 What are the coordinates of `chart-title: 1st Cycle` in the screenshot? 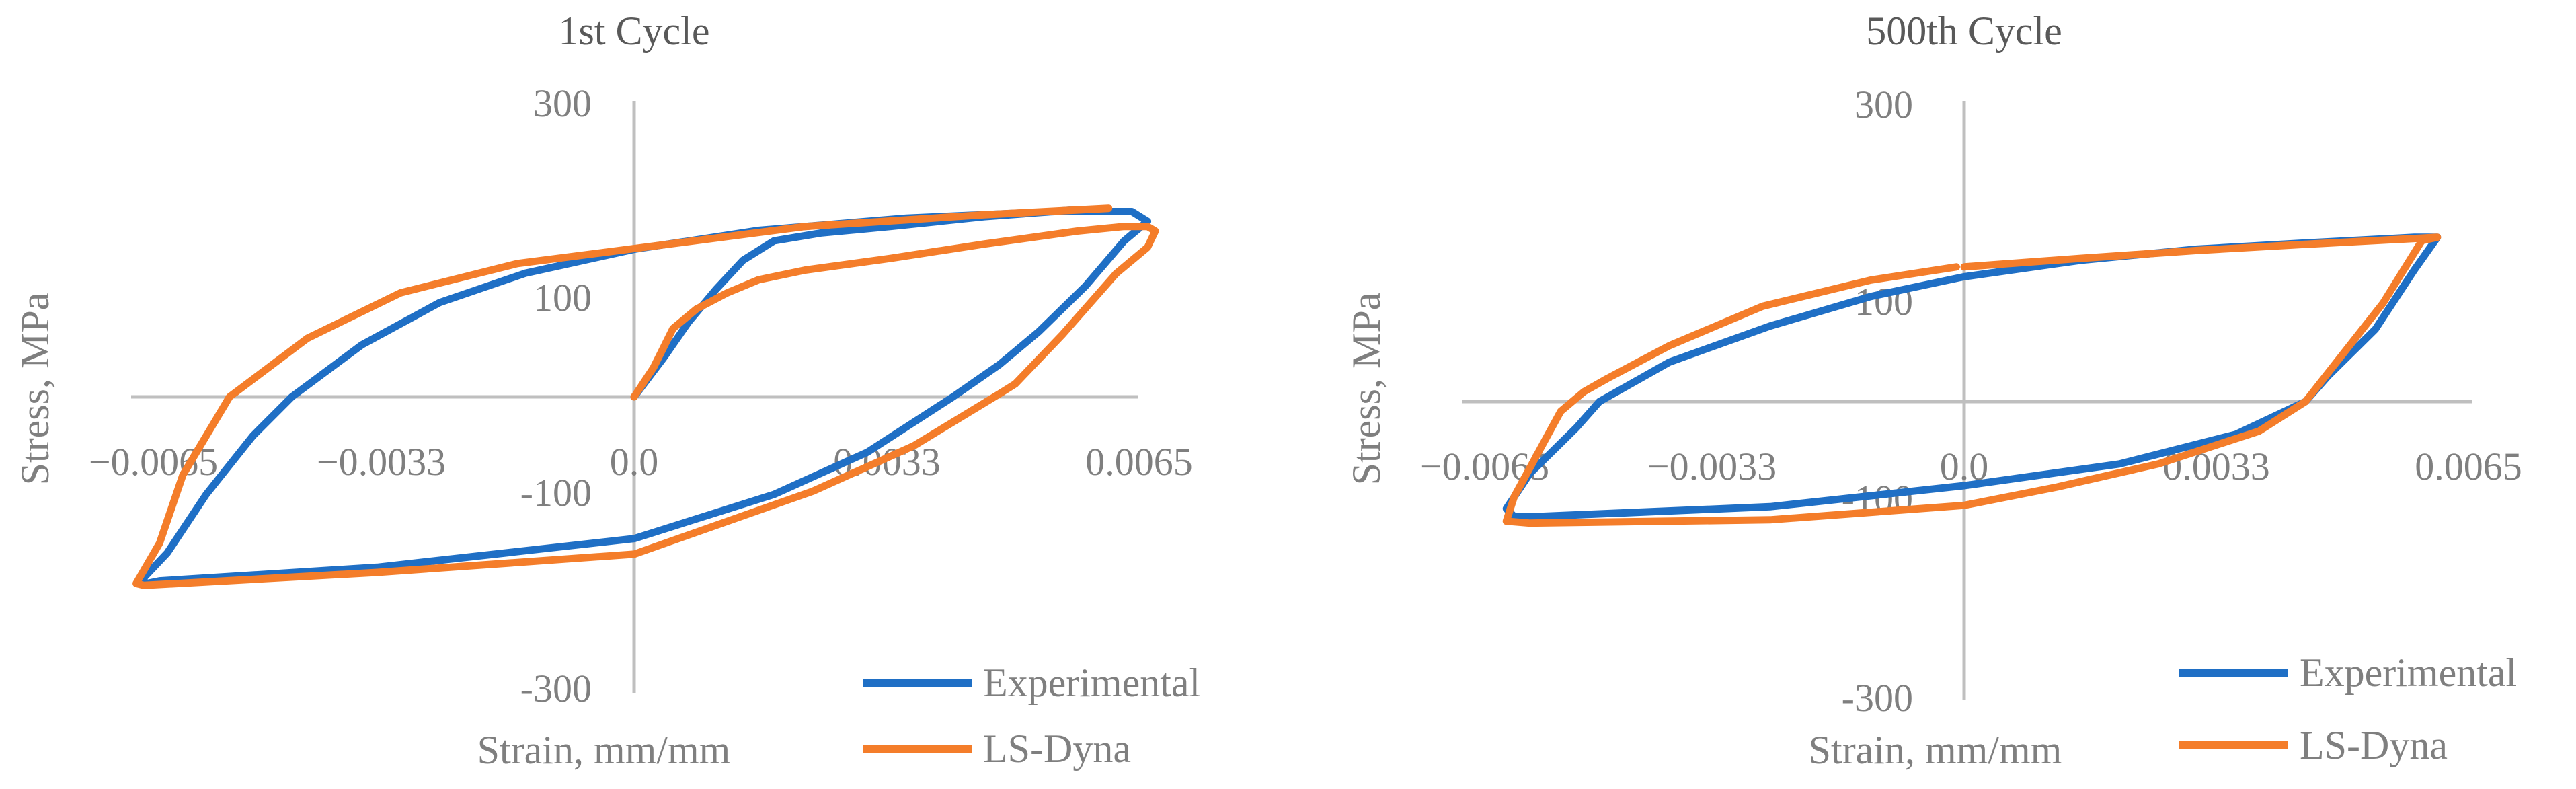 It's located at (635, 31).